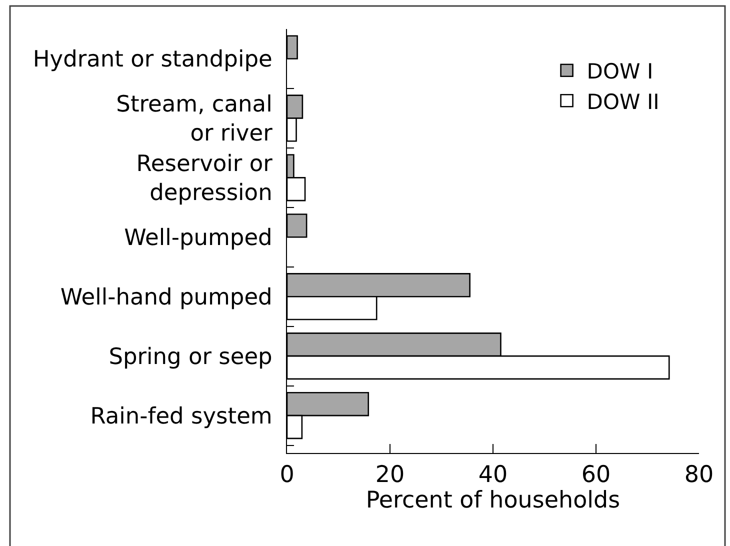 Image resolution: width=730 pixels, height=546 pixels. Describe the element at coordinates (190, 357) in the screenshot. I see `y-tick-label: Spring or seep` at that location.